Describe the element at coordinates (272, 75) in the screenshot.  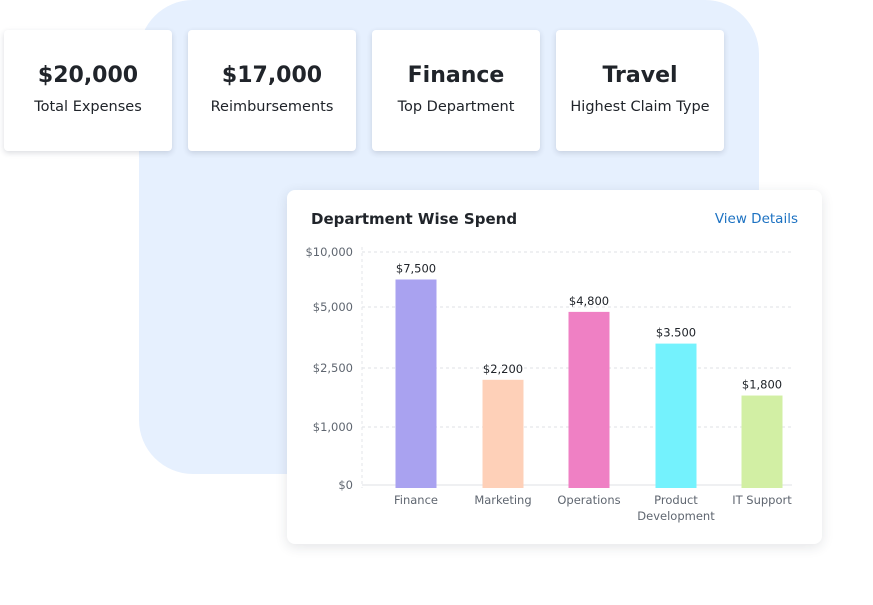
I see `stat-value: $17,000` at that location.